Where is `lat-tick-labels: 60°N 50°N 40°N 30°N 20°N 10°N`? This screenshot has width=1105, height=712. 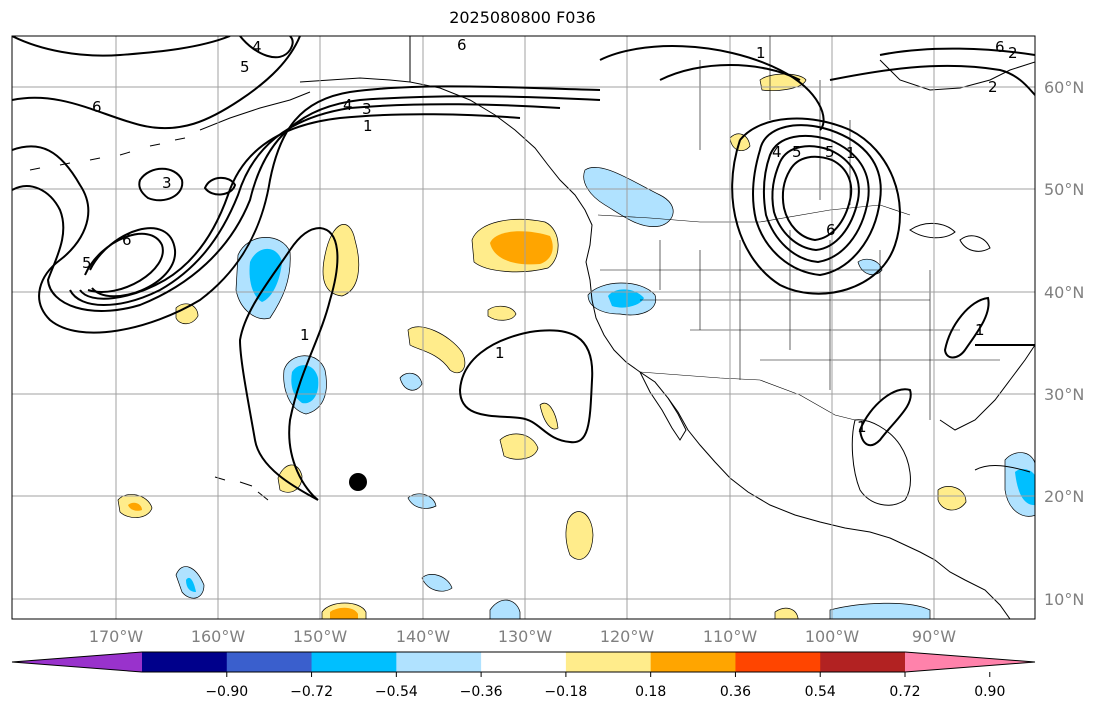
lat-tick-labels: 60°N 50°N 40°N 30°N 20°N 10°N is located at coordinates (1064, 343).